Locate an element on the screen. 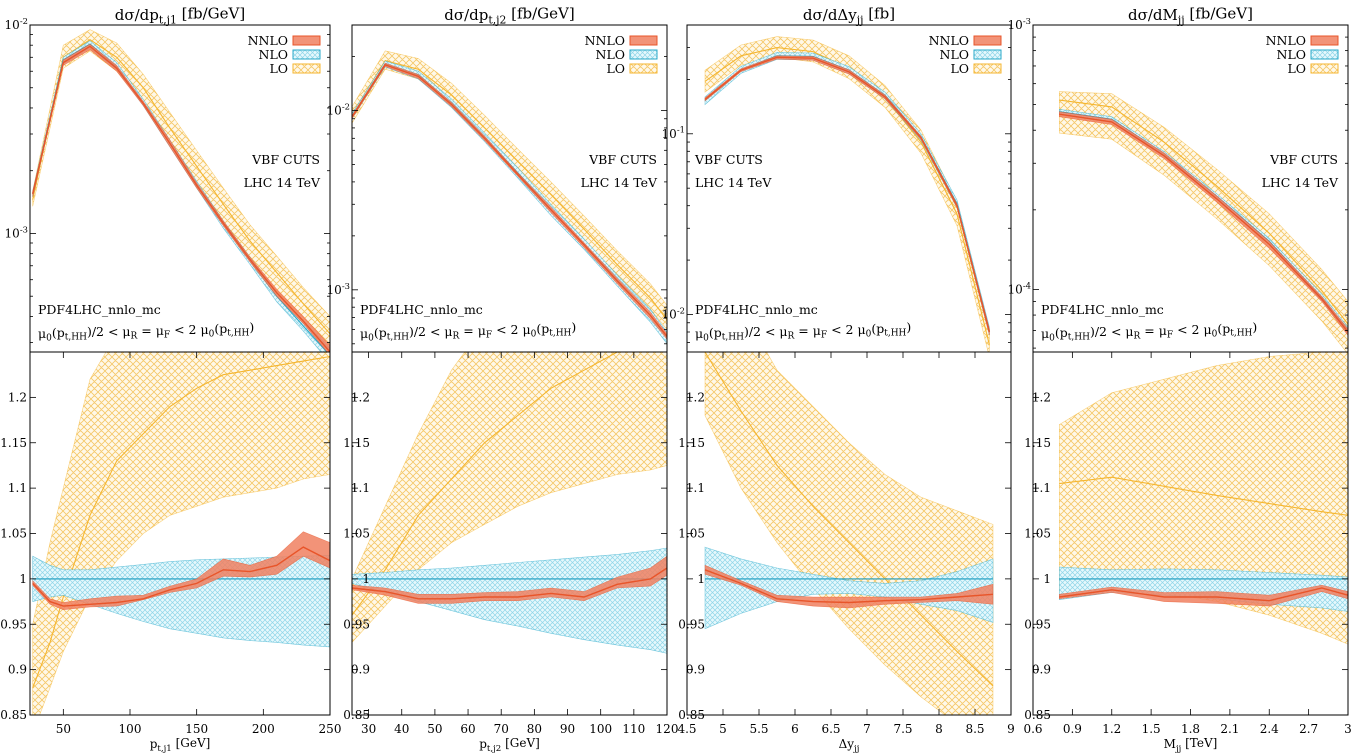 The height and width of the screenshot is (753, 1359). panel-title-1: dσ/dpt,j2​ [fb/GeV] is located at coordinates (509, 16).